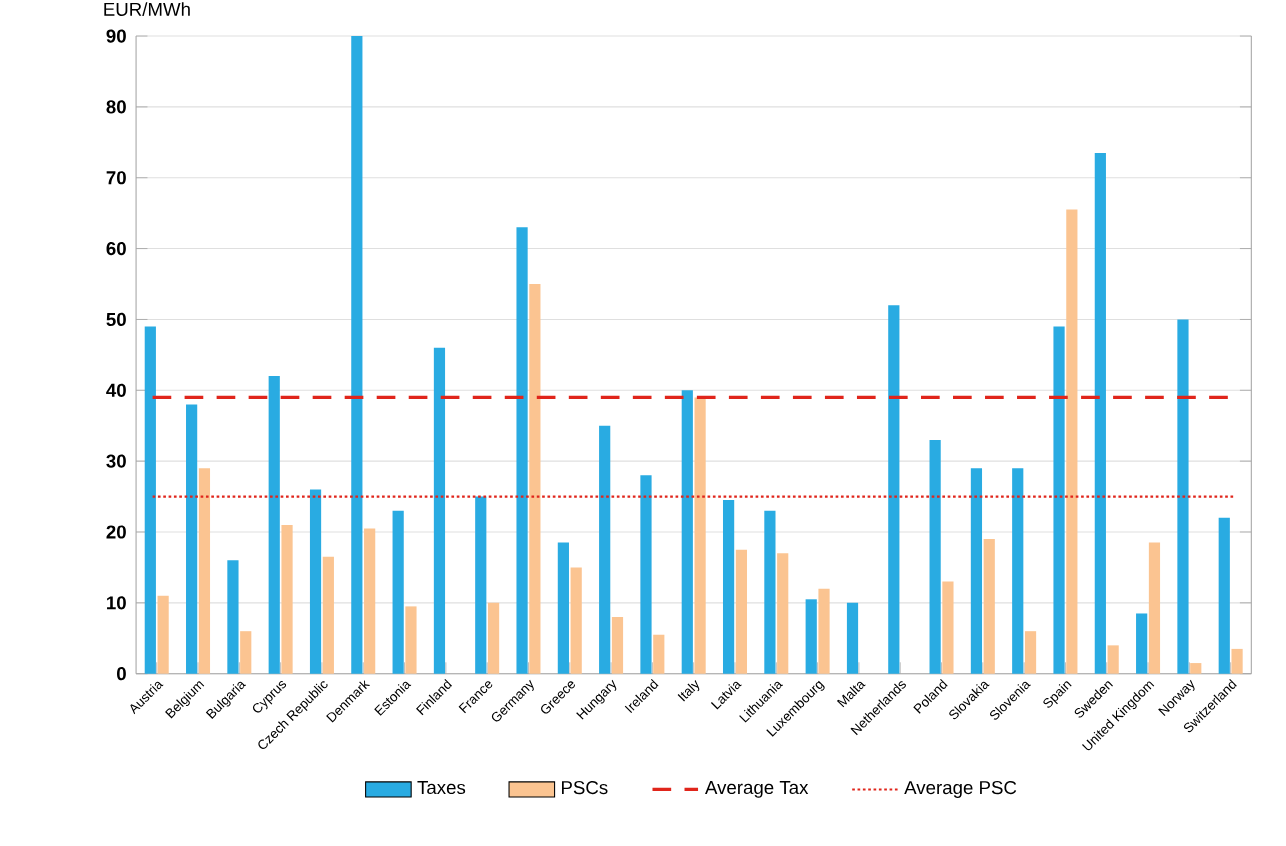  I want to click on y-tick-label: 20, so click(116, 532).